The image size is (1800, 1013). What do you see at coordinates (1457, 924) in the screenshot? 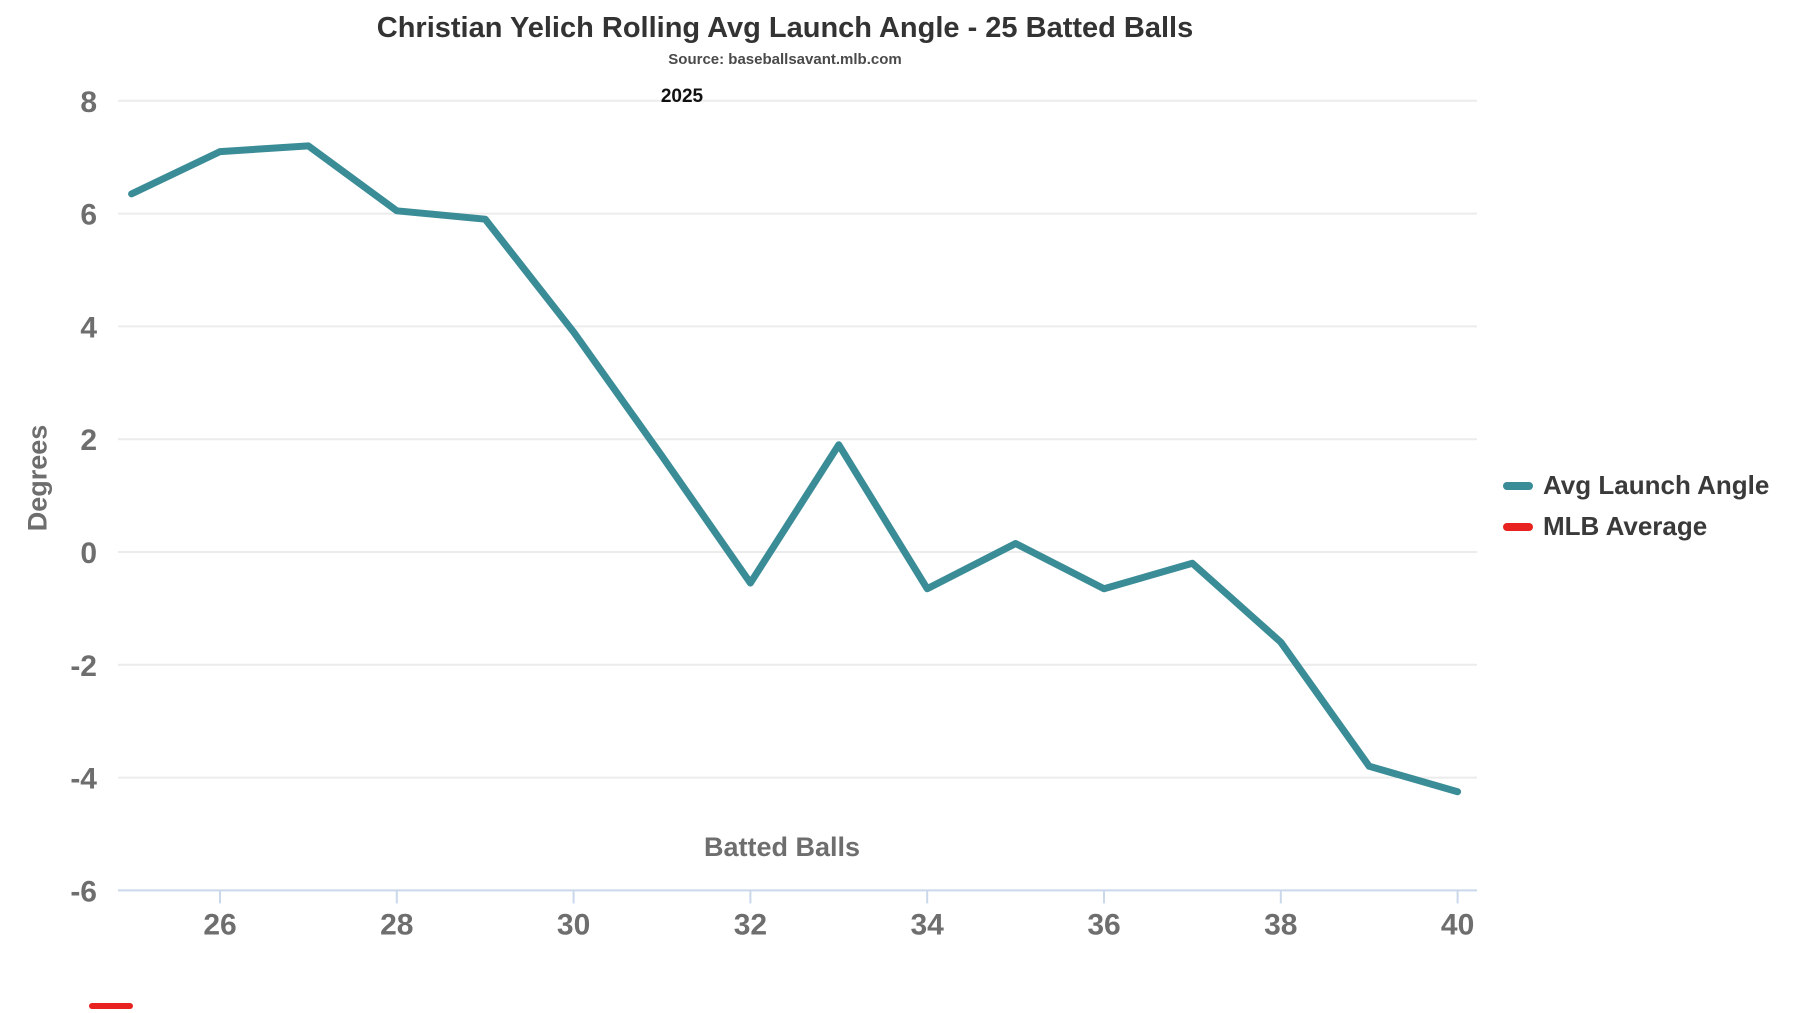
I see `x-tick-label: 40` at bounding box center [1457, 924].